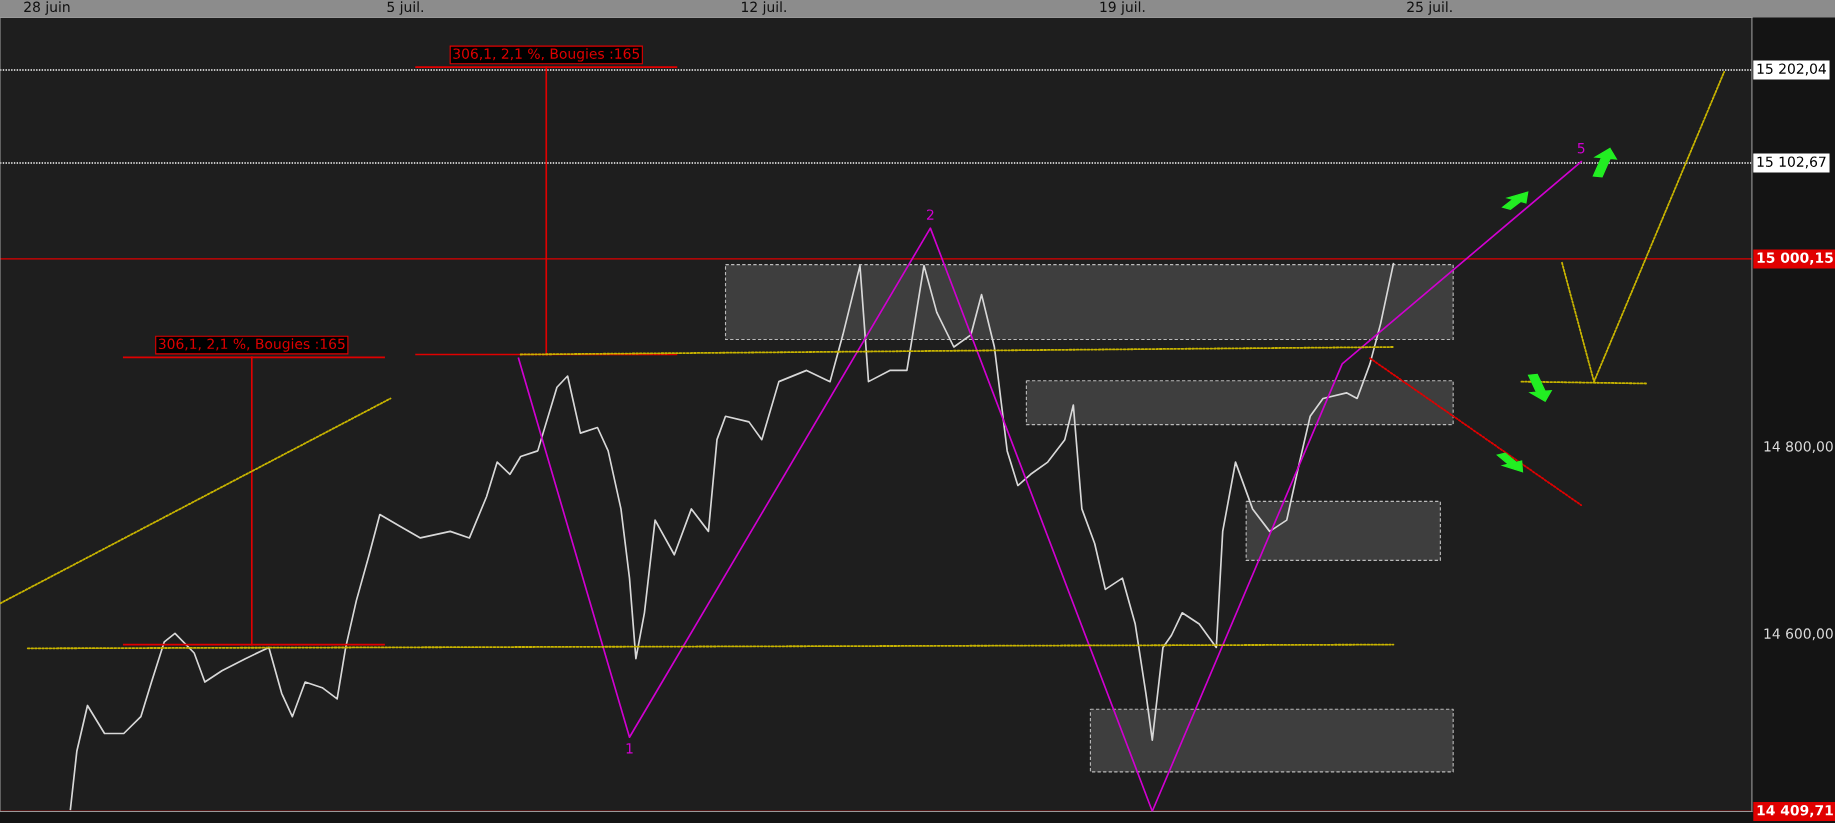  Describe the element at coordinates (764, 8) in the screenshot. I see `x-tick-label: 12 juil.` at that location.